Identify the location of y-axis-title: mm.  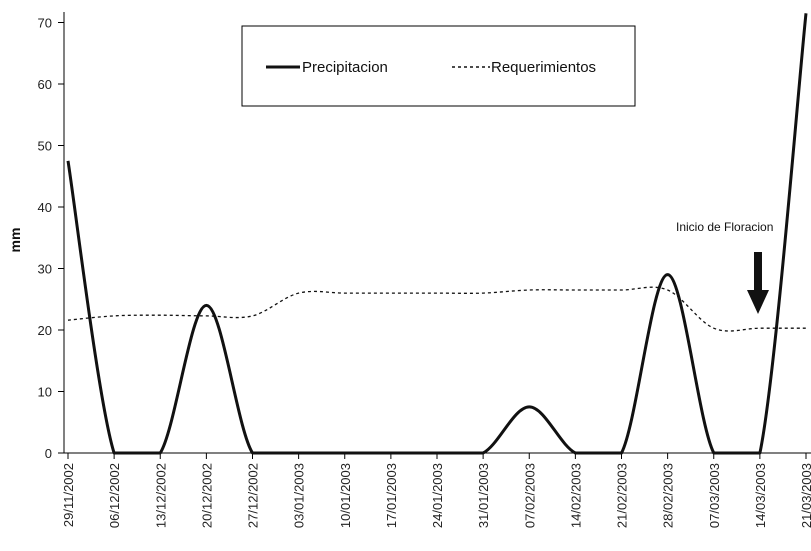
(15, 240).